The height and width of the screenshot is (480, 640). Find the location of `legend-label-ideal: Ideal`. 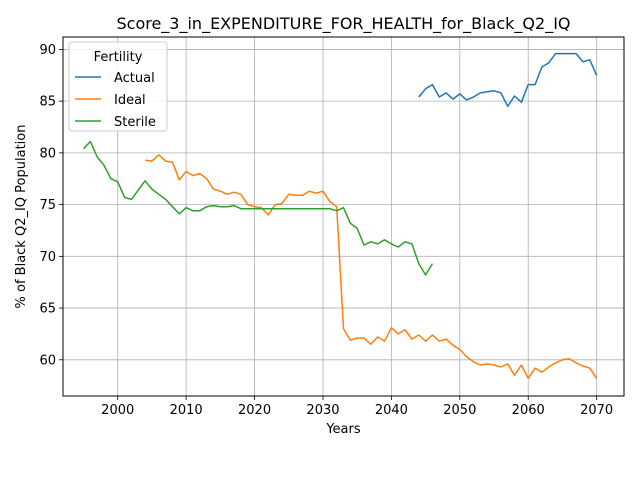

legend-label-ideal: Ideal is located at coordinates (130, 100).